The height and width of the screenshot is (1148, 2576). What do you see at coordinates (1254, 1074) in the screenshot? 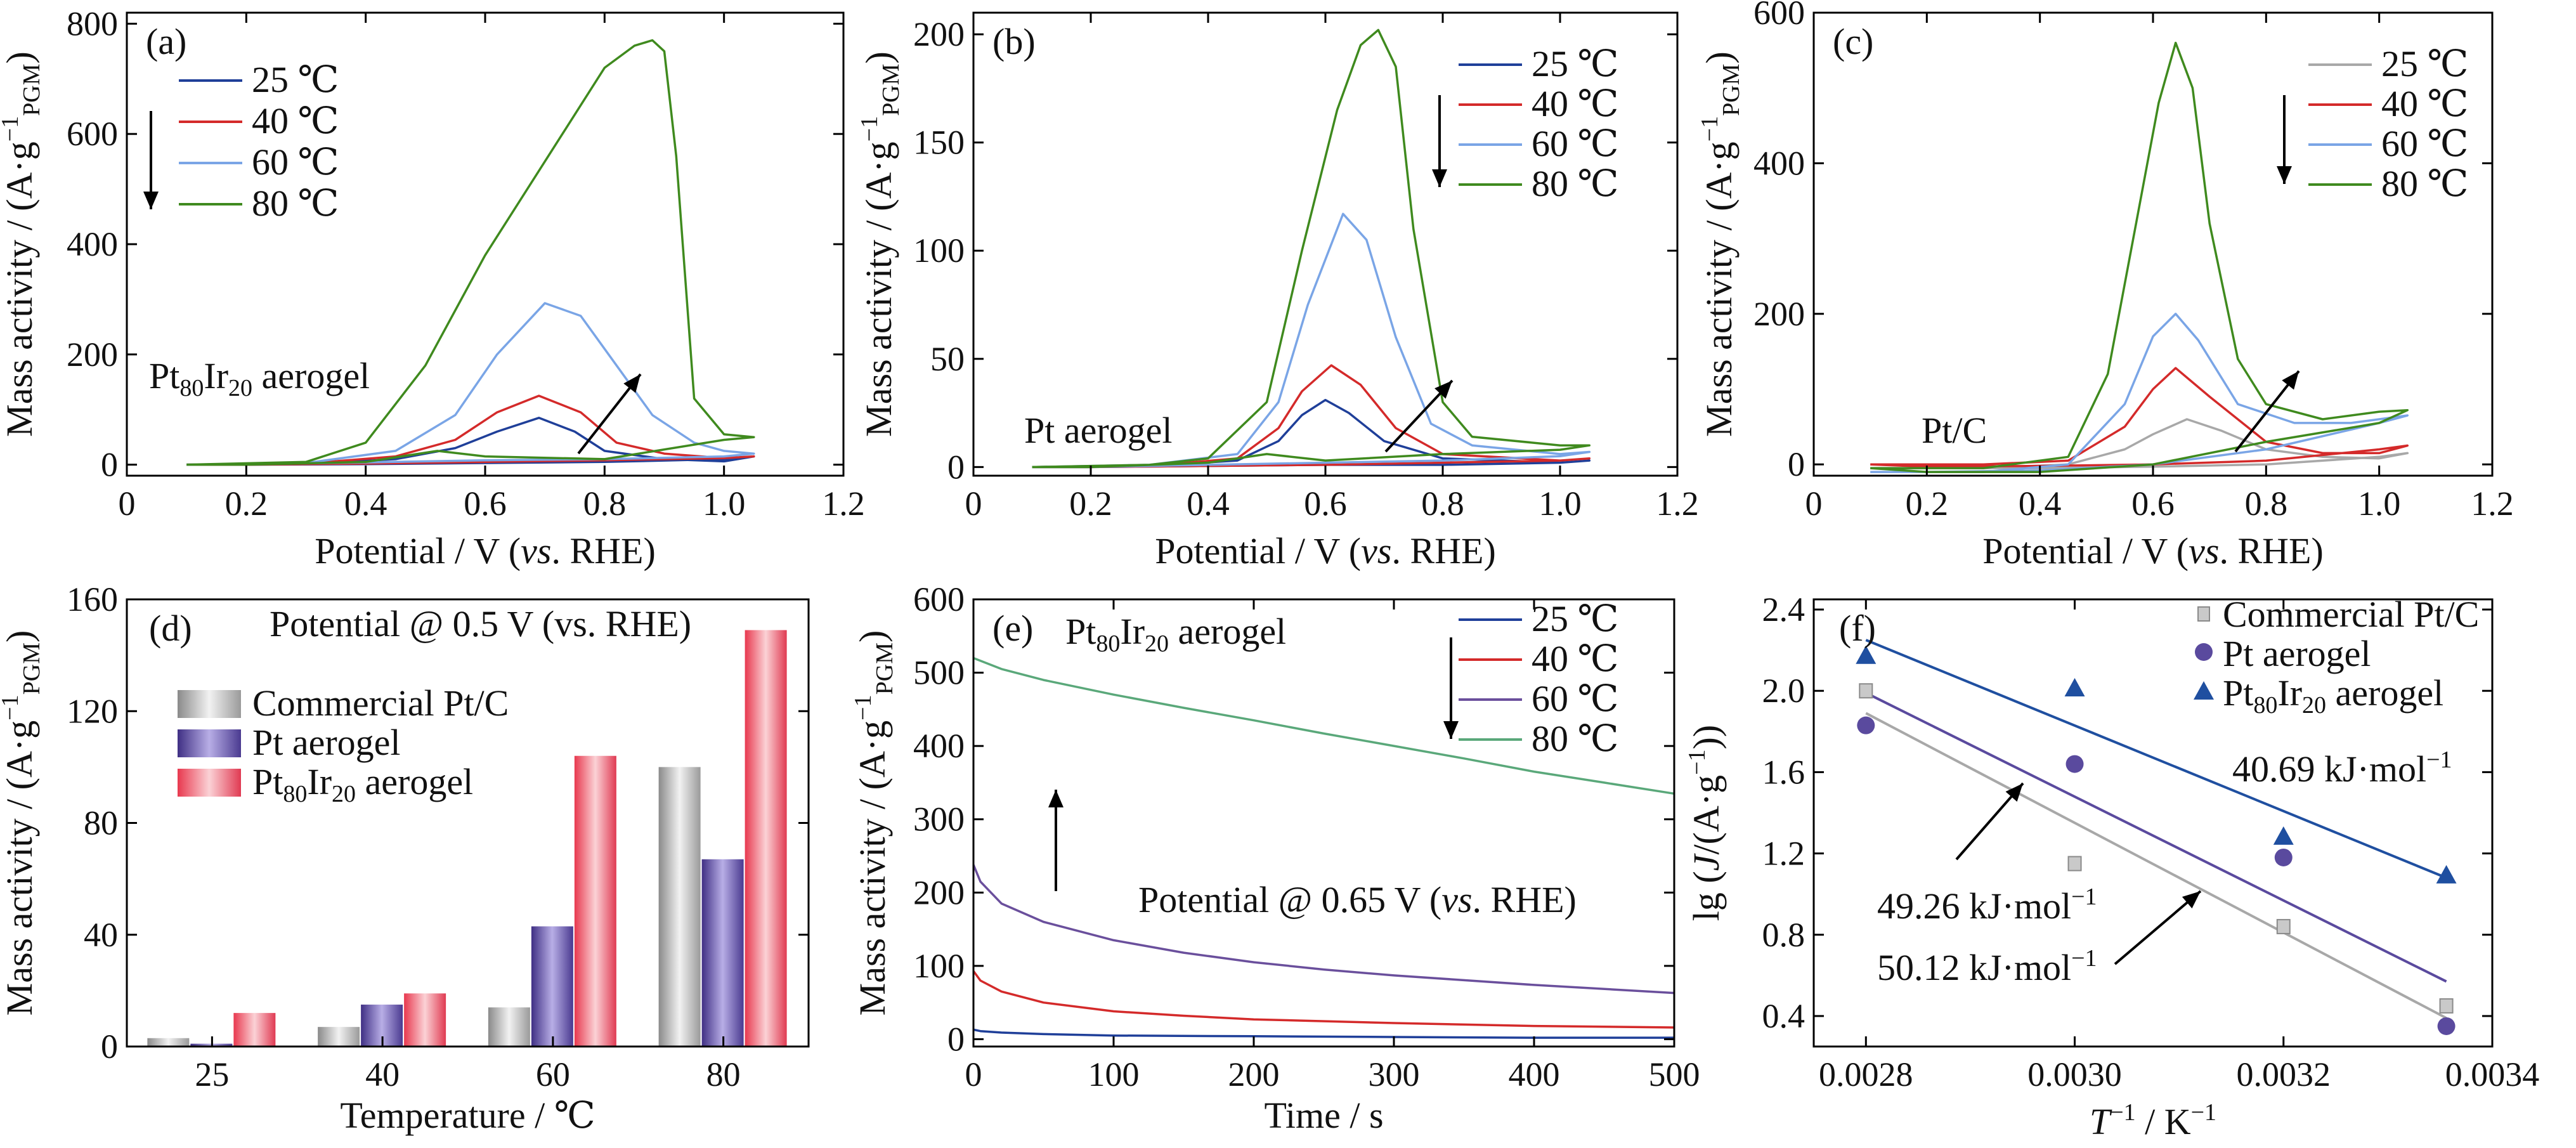
I see `x-tick-label: 200` at bounding box center [1254, 1074].